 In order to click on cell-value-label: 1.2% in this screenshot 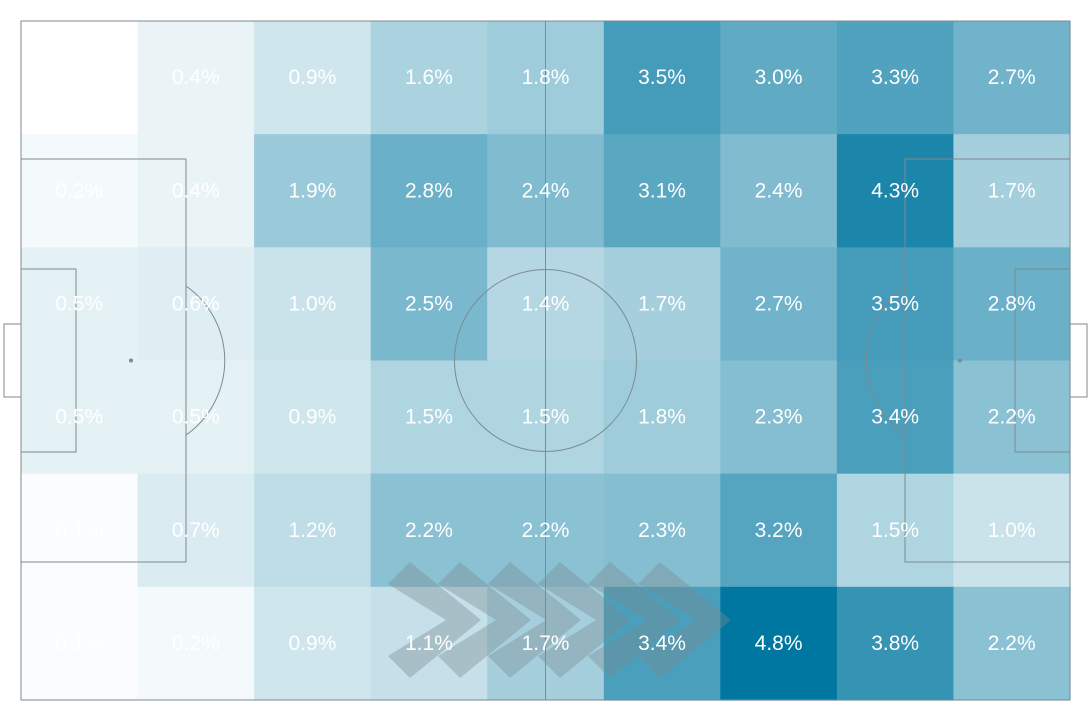, I will do `click(312, 530)`.